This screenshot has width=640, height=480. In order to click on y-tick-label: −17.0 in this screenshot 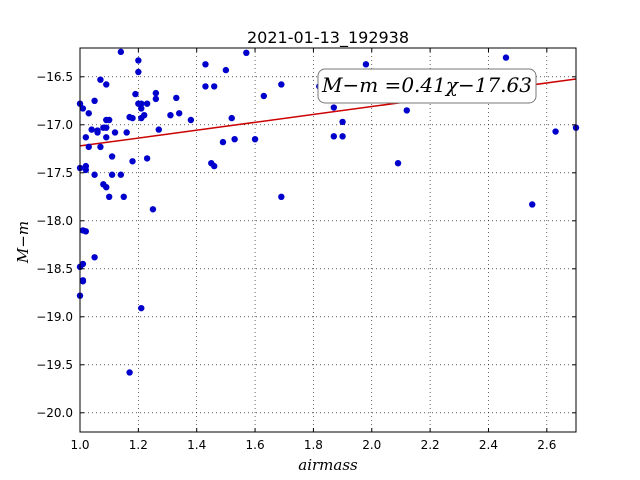, I will do `click(54, 125)`.